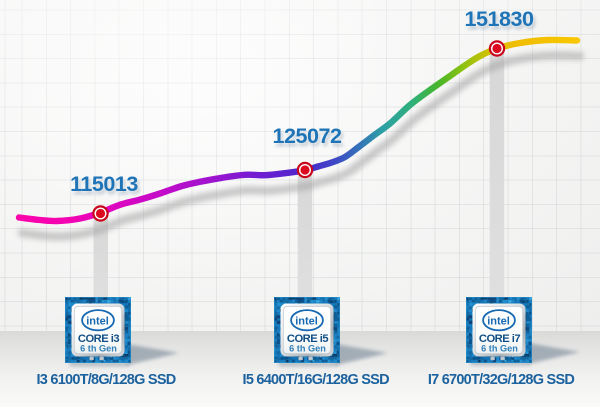  I want to click on svg-text: CORE i5, so click(308, 339).